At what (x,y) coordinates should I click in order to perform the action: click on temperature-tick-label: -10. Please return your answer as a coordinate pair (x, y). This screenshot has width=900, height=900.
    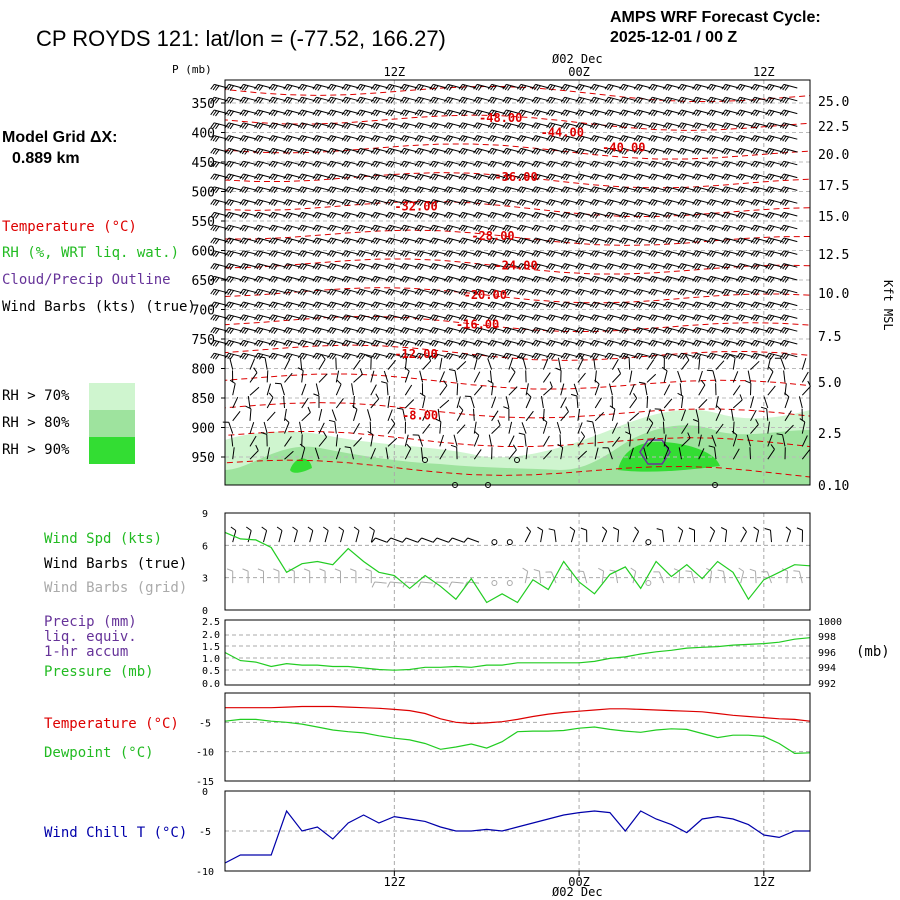
    Looking at the image, I should click on (205, 753).